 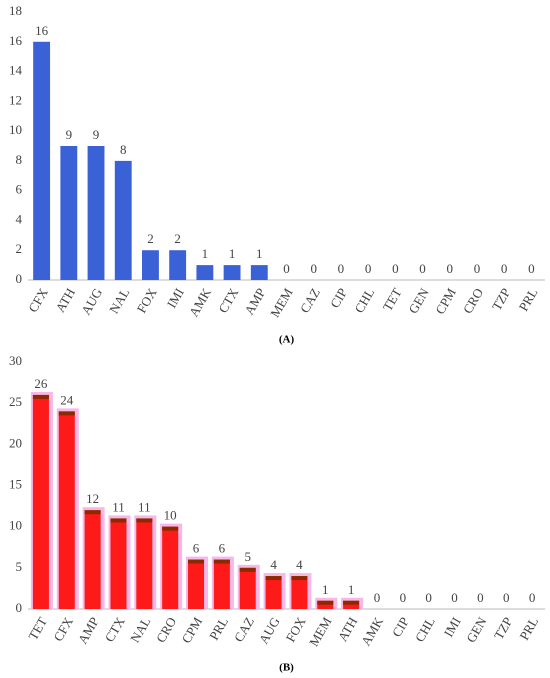 What do you see at coordinates (19, 159) in the screenshot?
I see `y-tick-label: 8` at bounding box center [19, 159].